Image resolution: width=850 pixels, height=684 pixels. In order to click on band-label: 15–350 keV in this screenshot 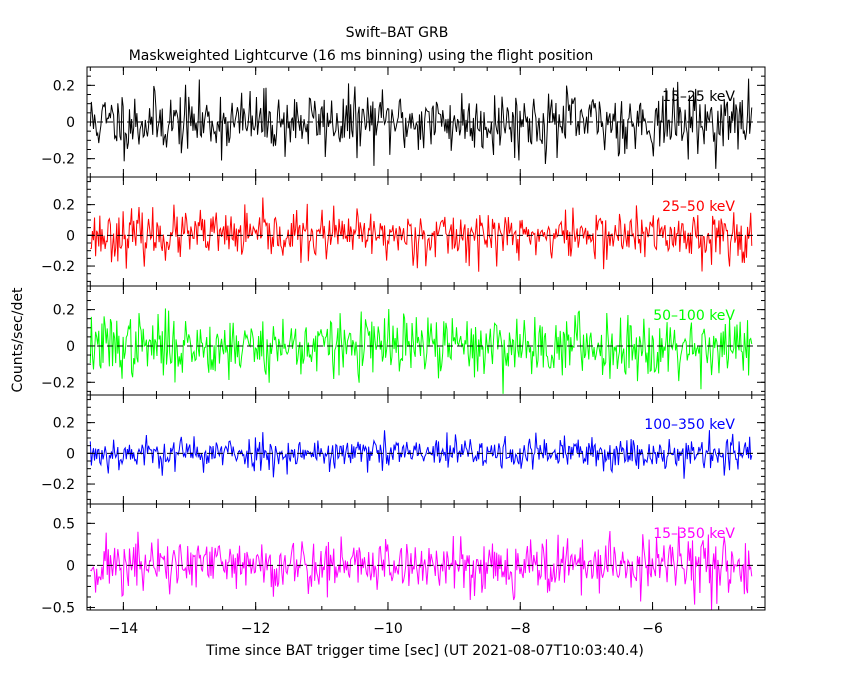, I will do `click(694, 534)`.